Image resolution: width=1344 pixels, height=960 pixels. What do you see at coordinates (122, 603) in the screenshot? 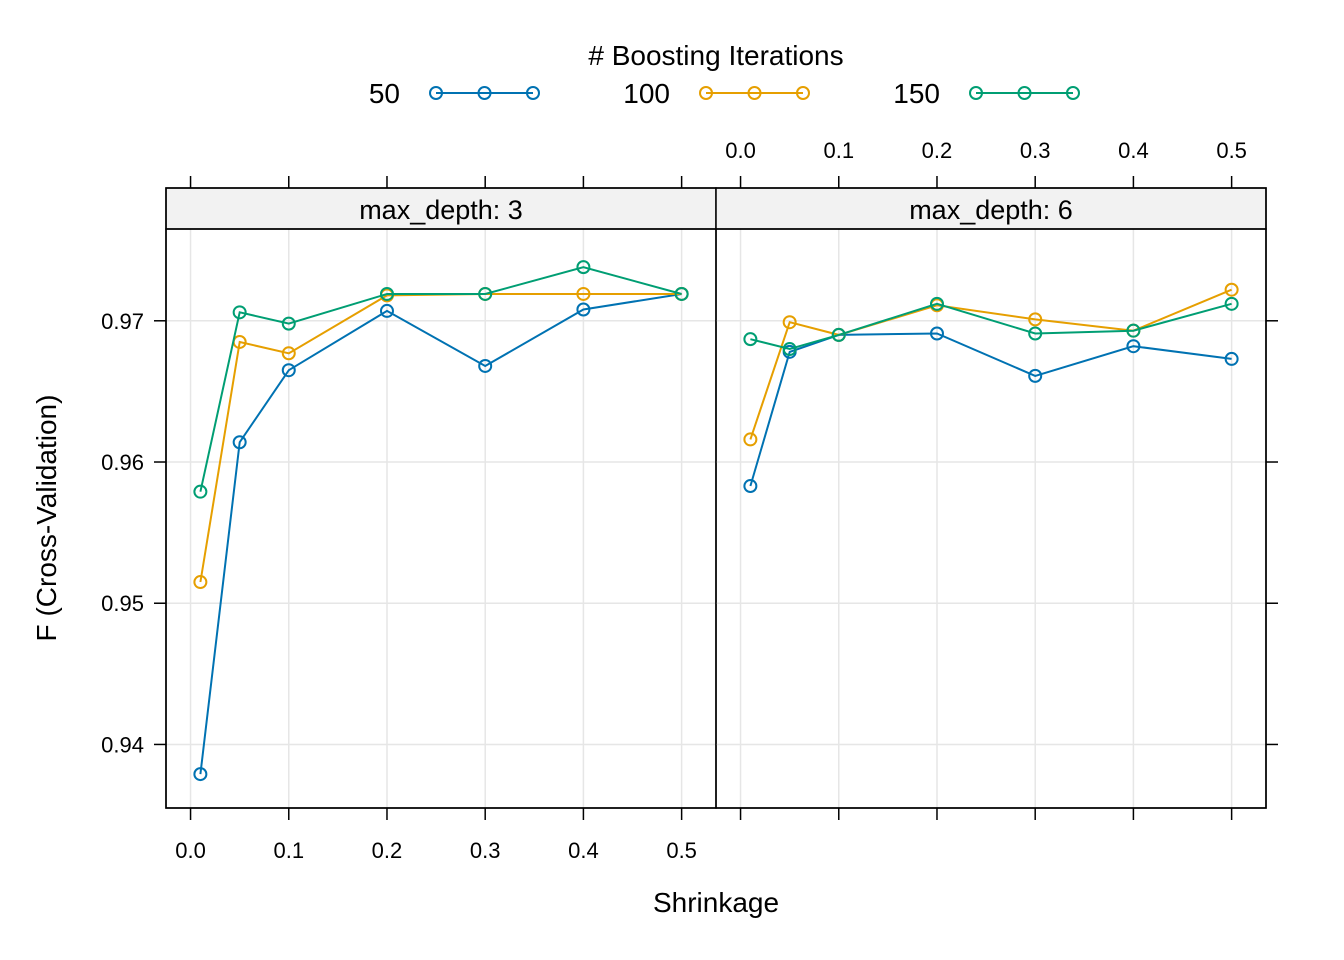
I see `y-tick-label: 0.95` at bounding box center [122, 603].